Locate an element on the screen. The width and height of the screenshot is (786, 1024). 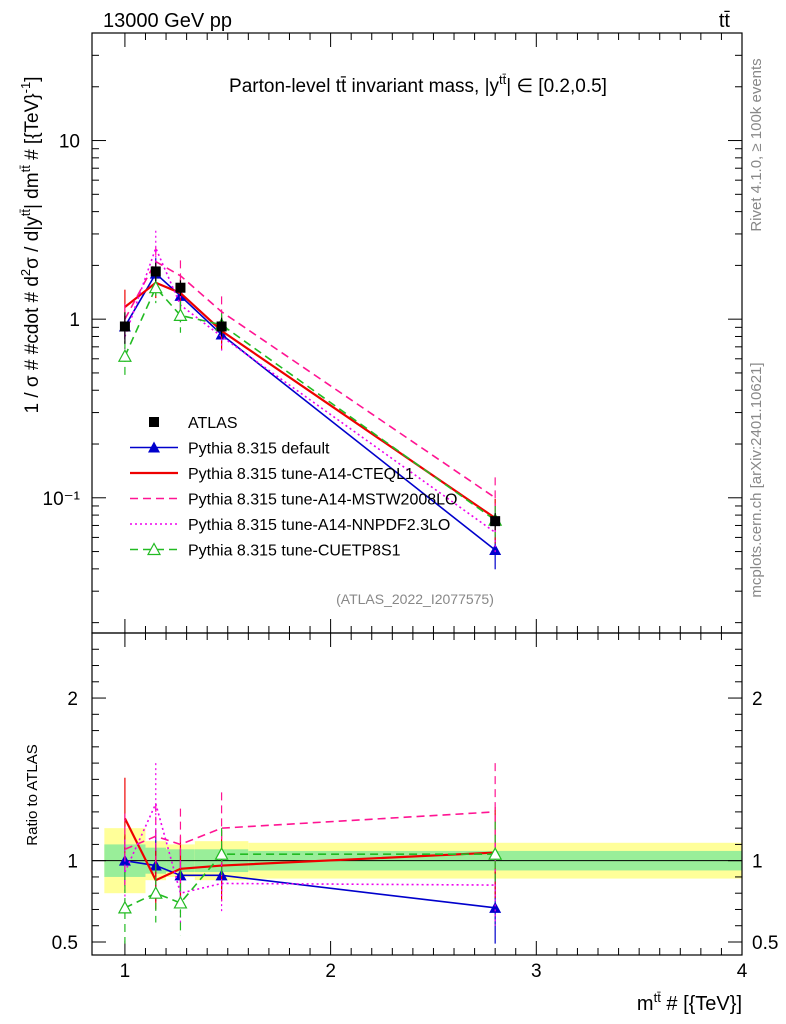
rivet-version-label: Rivet 4.1.0, ≥ 100k events is located at coordinates (756, 144).